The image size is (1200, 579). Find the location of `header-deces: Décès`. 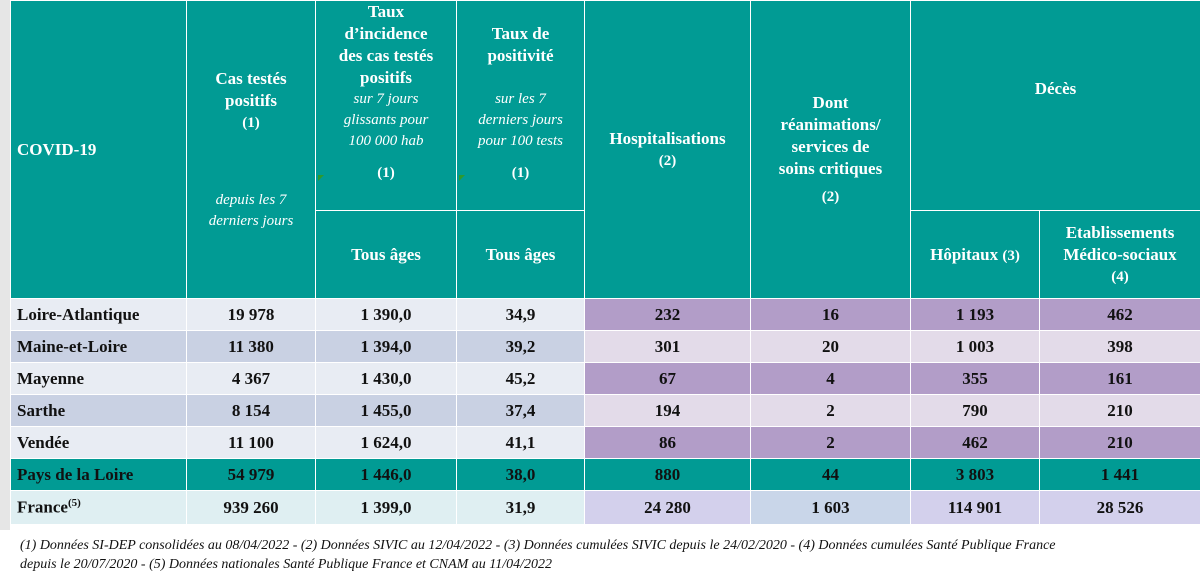

header-deces: Décès is located at coordinates (1055, 105).